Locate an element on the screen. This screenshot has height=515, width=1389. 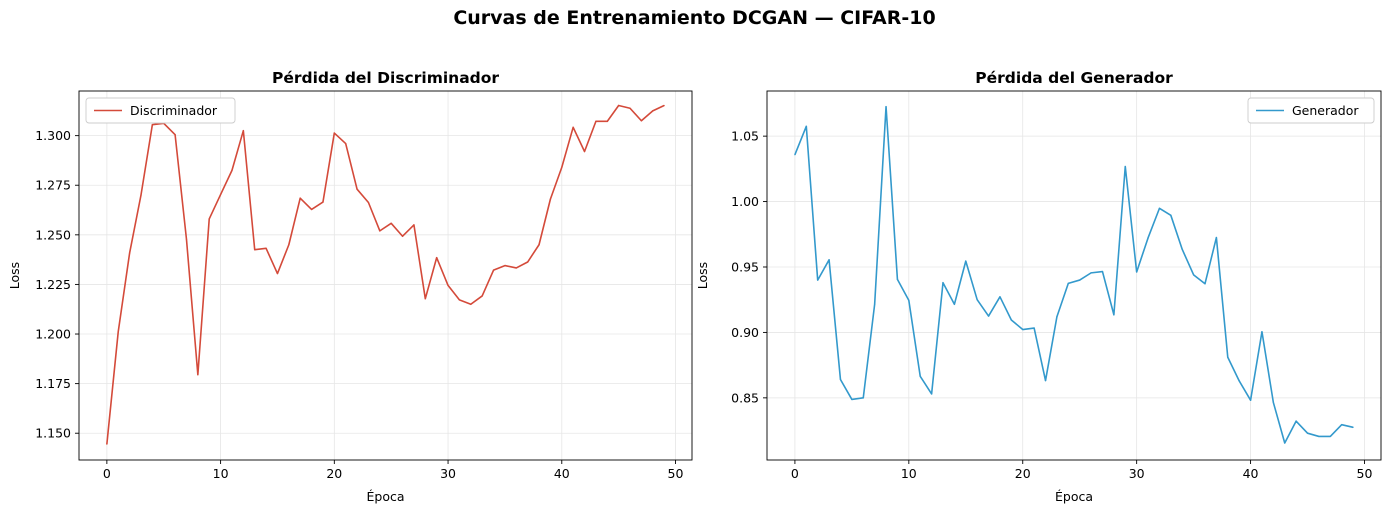
y-tick-label: 1.225 is located at coordinates (53, 284).